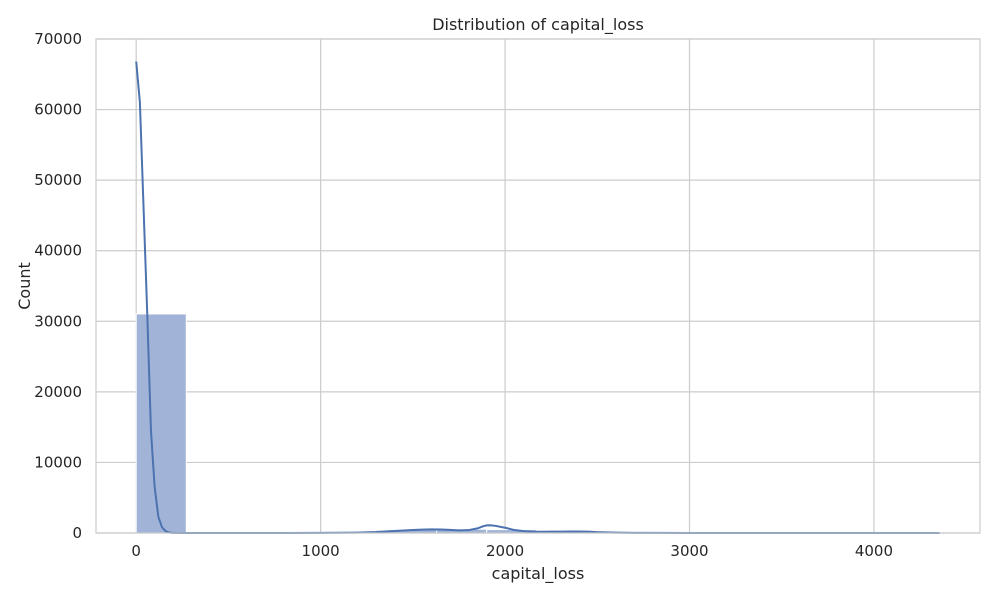  Describe the element at coordinates (161, 423) in the screenshot. I see `histogram-bar` at that location.